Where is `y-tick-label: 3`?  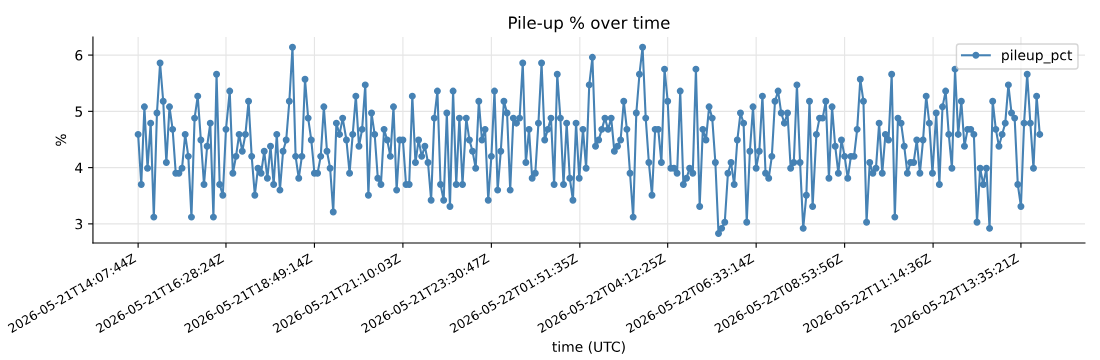
y-tick-label: 3 is located at coordinates (79, 224).